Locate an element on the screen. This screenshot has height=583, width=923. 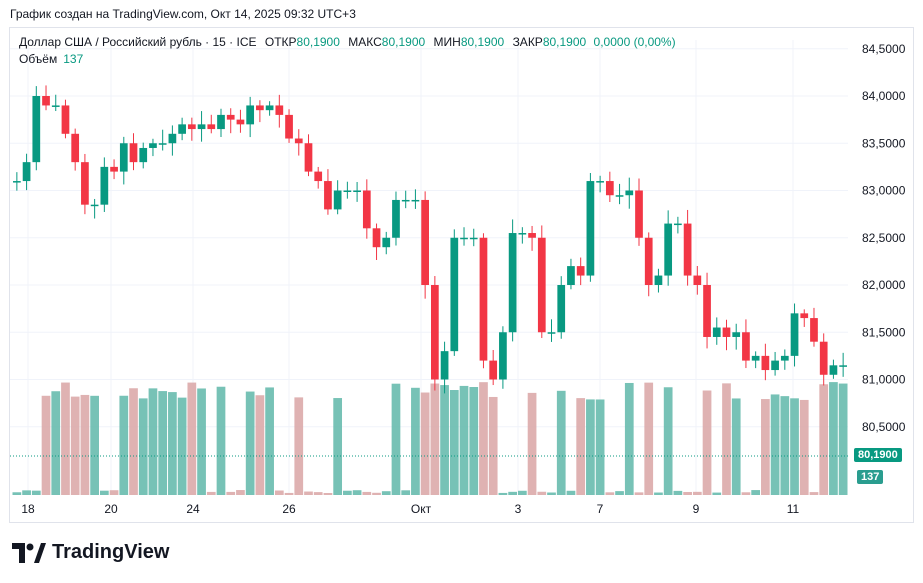
x-axis: 18 20 24 26 Окт 3 7 9 11 is located at coordinates (410, 509).